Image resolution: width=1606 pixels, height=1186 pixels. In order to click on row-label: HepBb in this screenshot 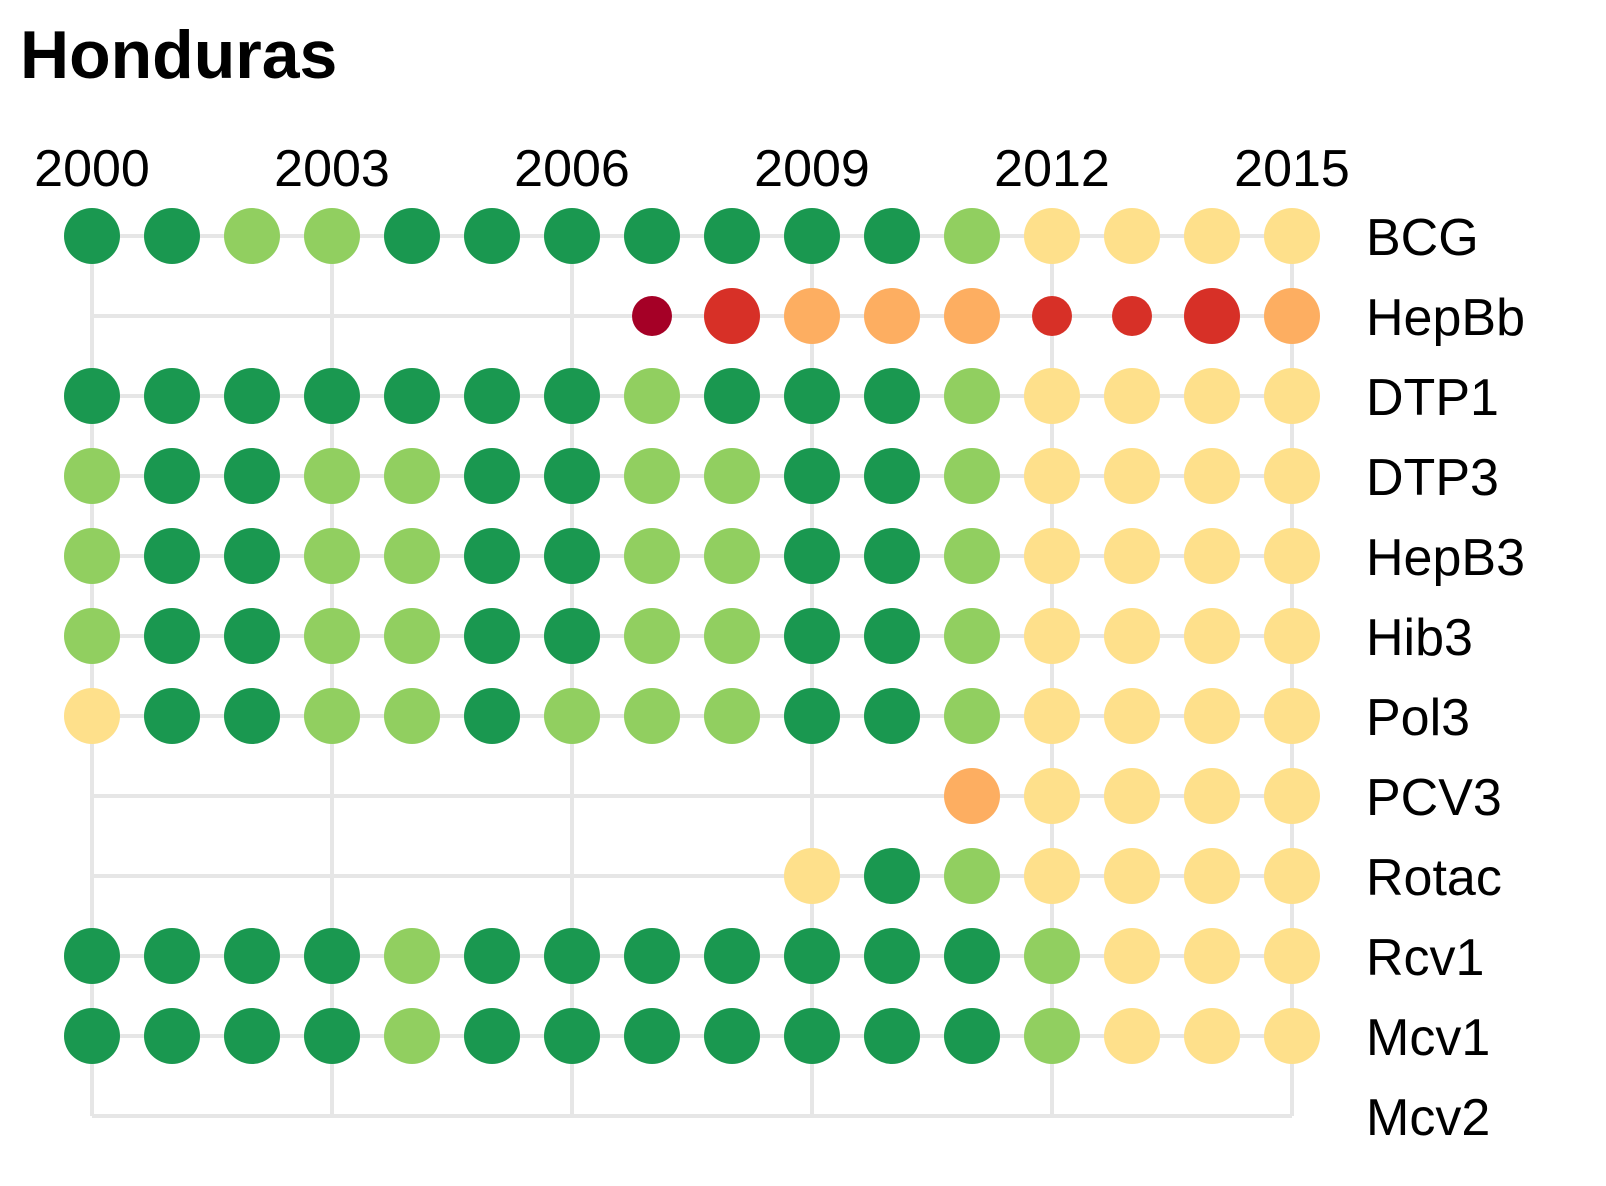, I will do `click(1445, 318)`.